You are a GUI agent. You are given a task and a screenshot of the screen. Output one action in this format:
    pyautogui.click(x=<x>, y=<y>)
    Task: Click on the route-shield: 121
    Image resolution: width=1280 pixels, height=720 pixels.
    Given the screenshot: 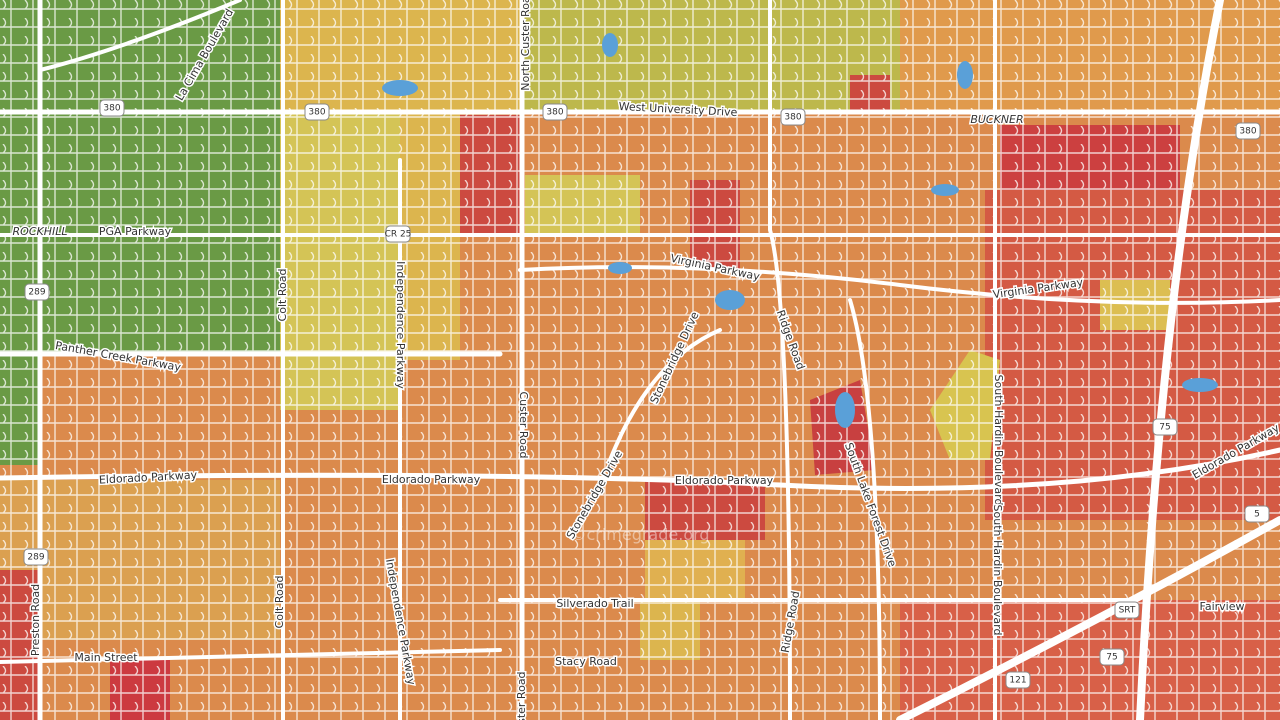 What is the action you would take?
    pyautogui.click(x=1018, y=680)
    